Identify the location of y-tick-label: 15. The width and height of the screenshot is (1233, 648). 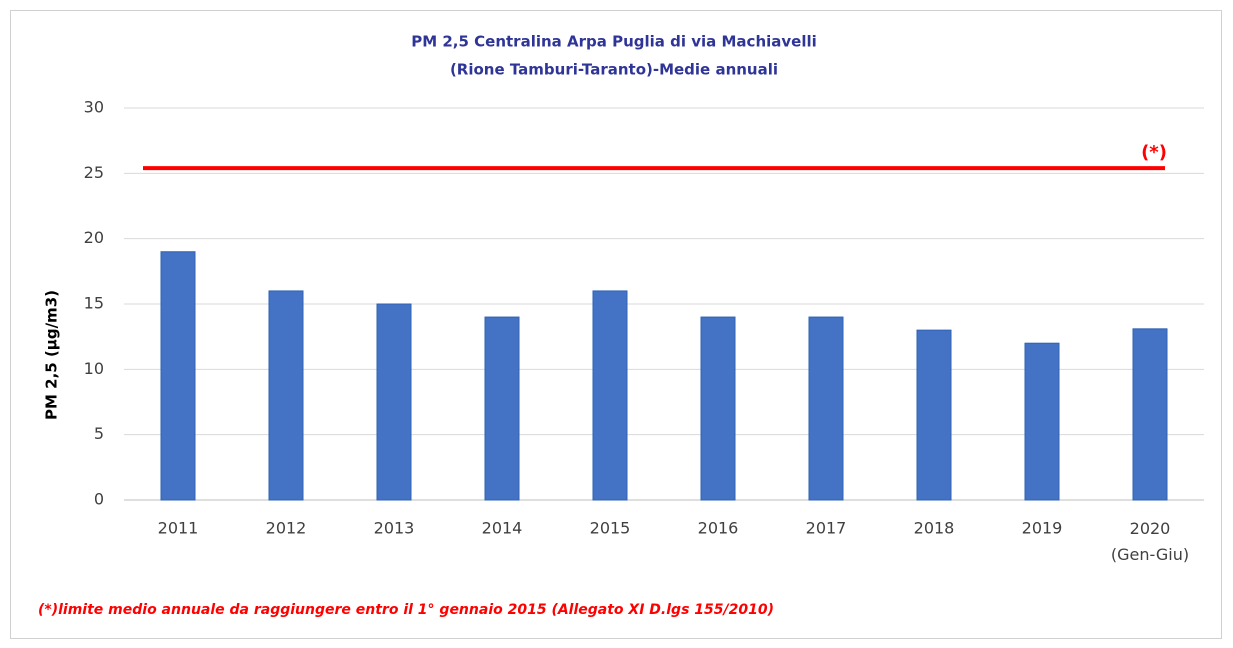
(94, 303).